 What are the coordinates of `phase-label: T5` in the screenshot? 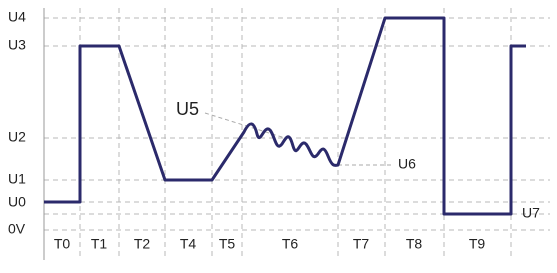 It's located at (227, 244).